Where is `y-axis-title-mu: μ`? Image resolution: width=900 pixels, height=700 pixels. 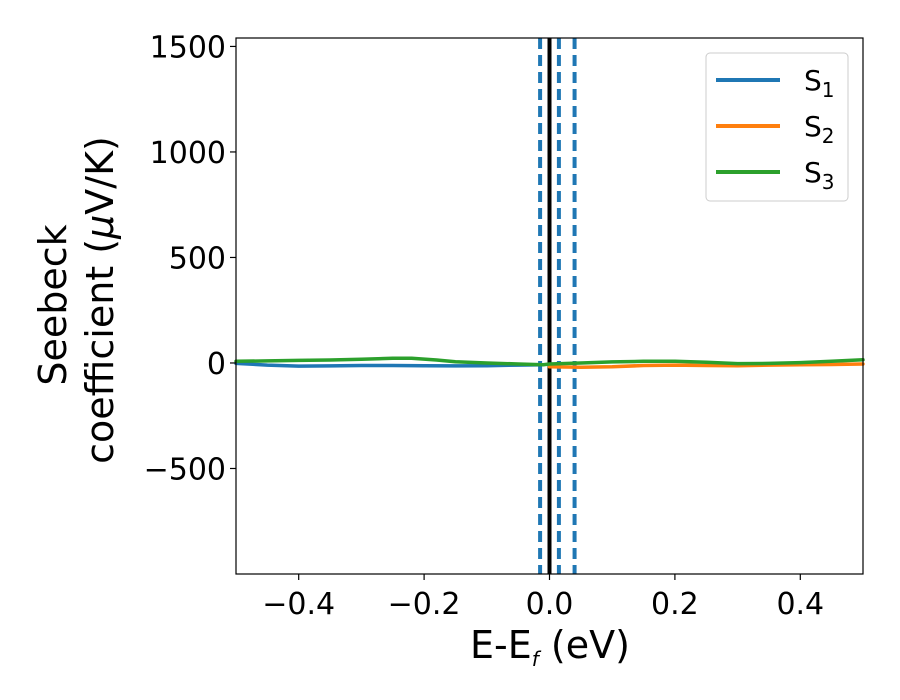 y-axis-title-mu: μ is located at coordinates (100, 227).